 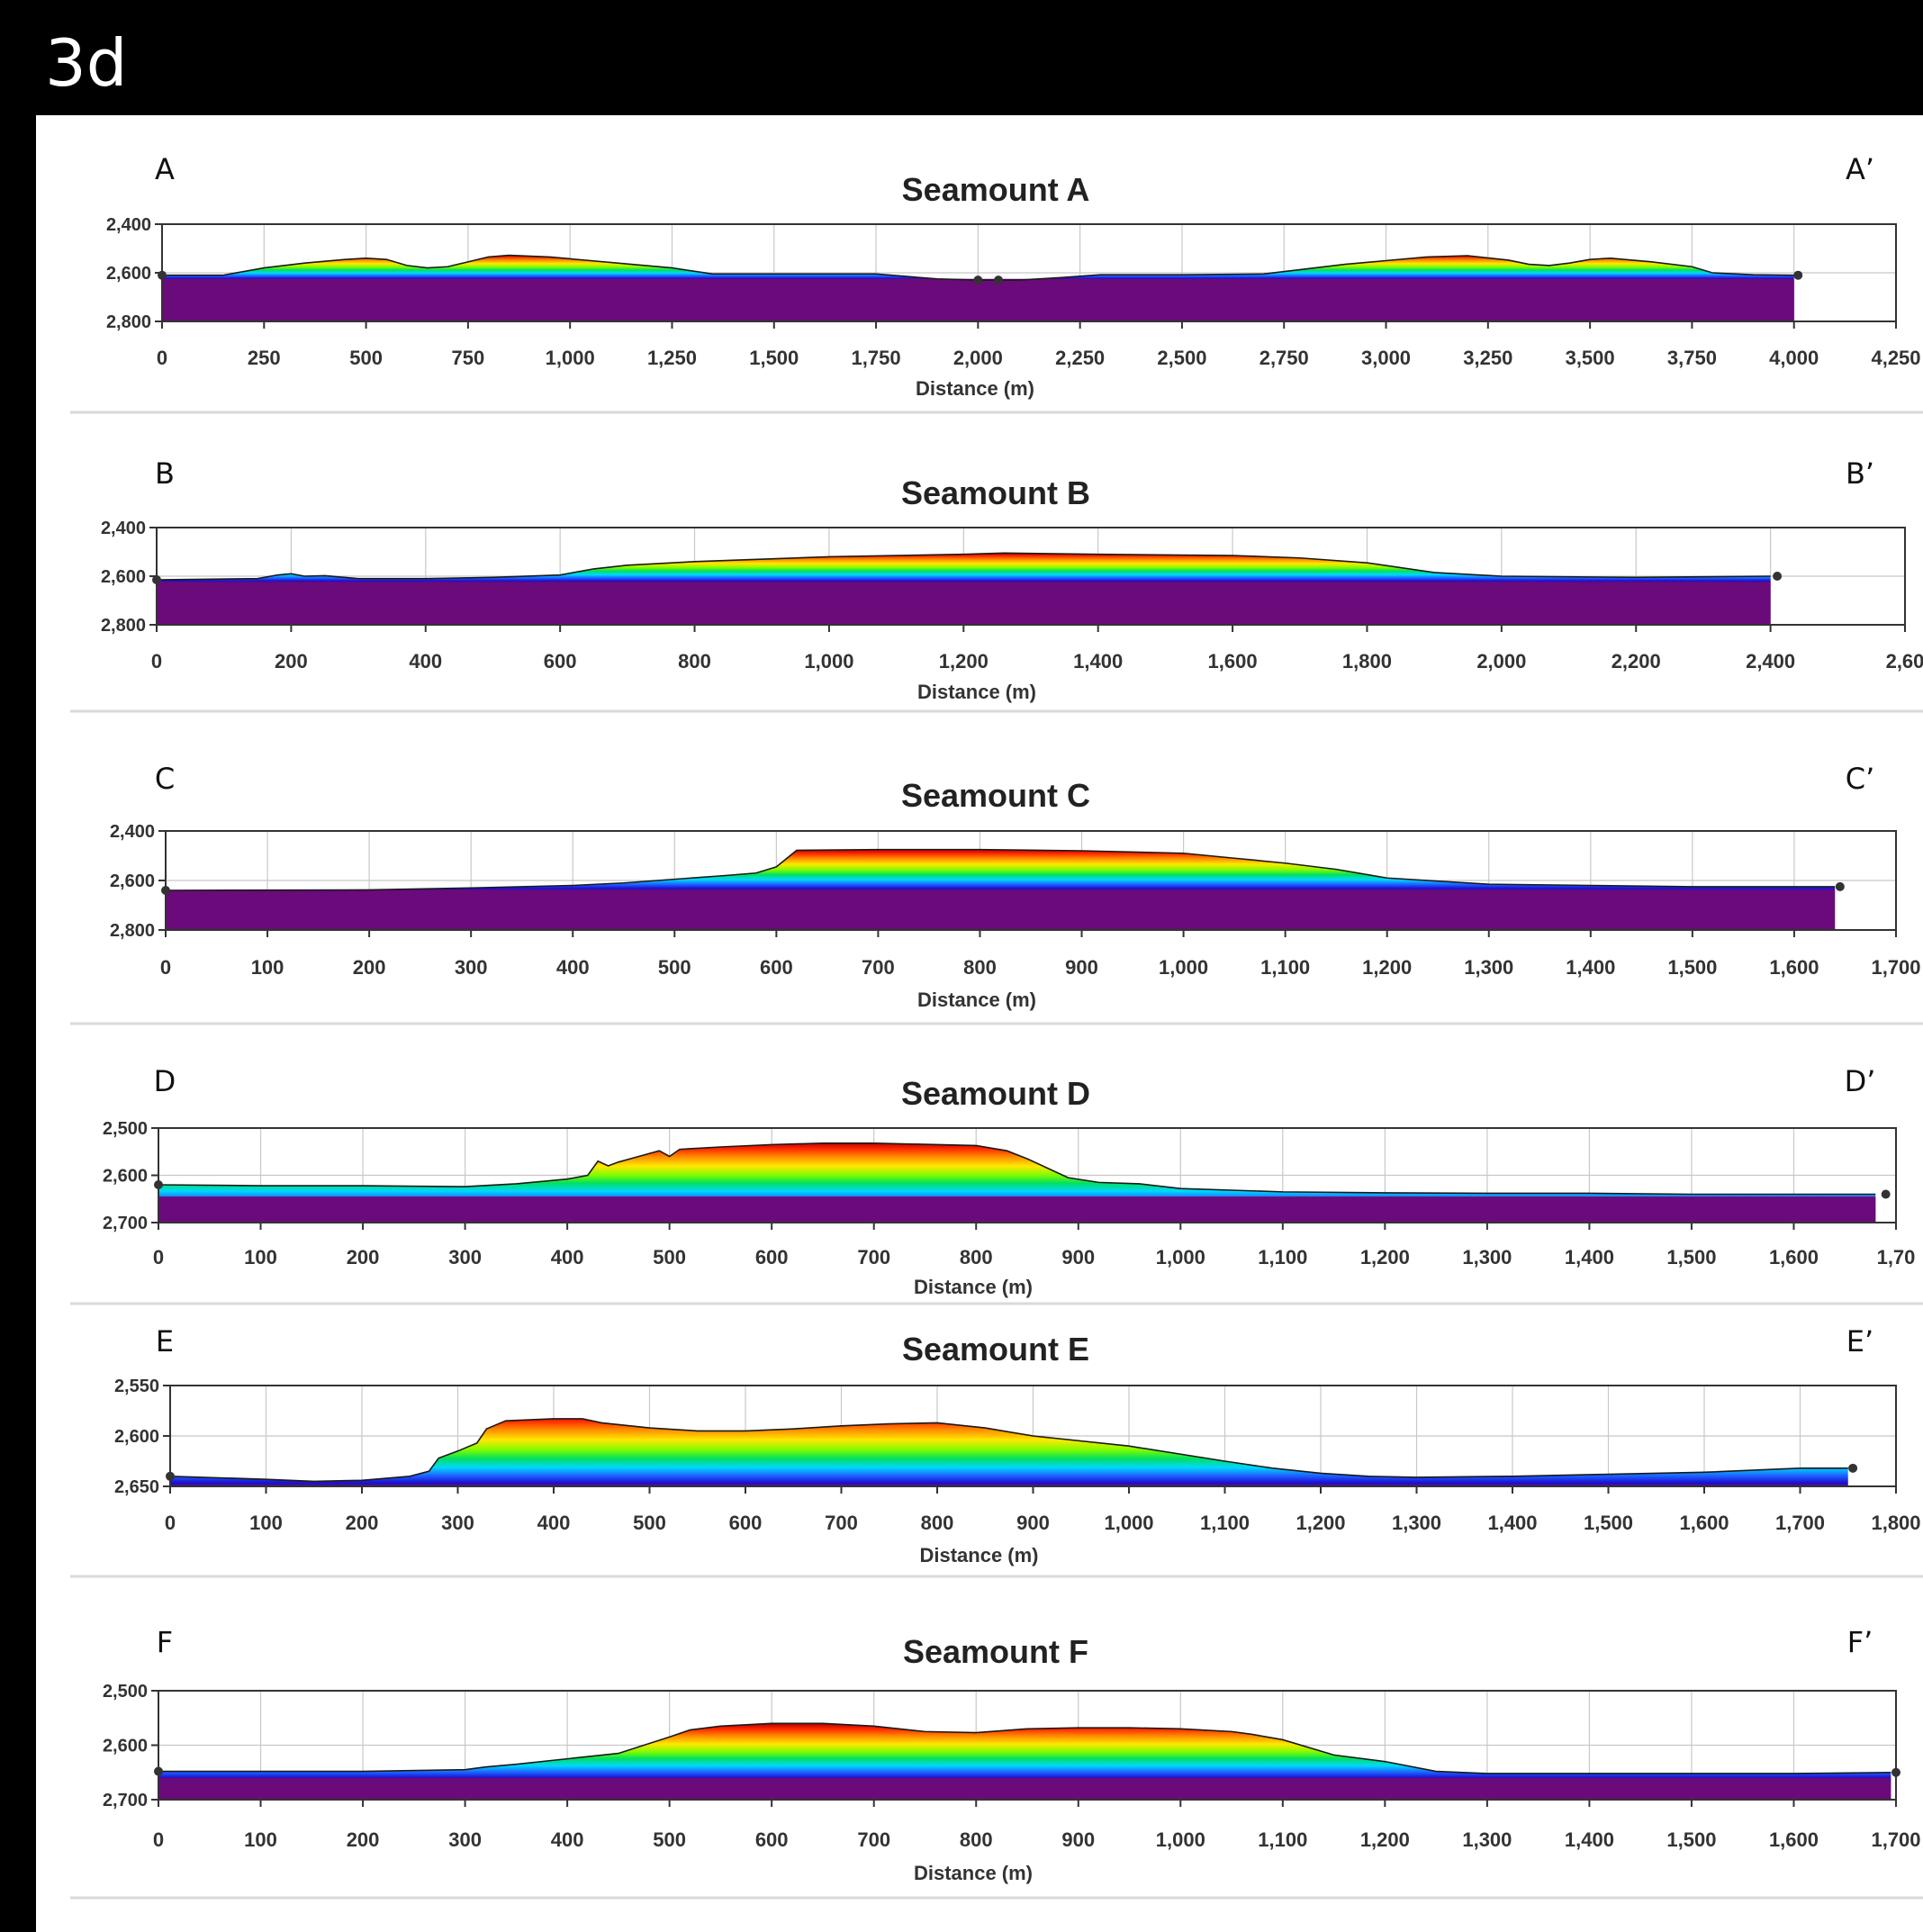 I want to click on profile-end-label: A’, so click(x=1860, y=169).